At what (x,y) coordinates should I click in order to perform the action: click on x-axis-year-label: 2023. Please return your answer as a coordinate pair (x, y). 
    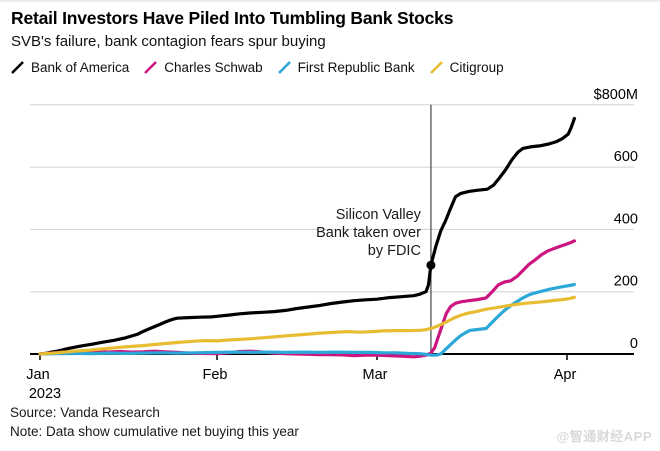
    Looking at the image, I should click on (45, 394).